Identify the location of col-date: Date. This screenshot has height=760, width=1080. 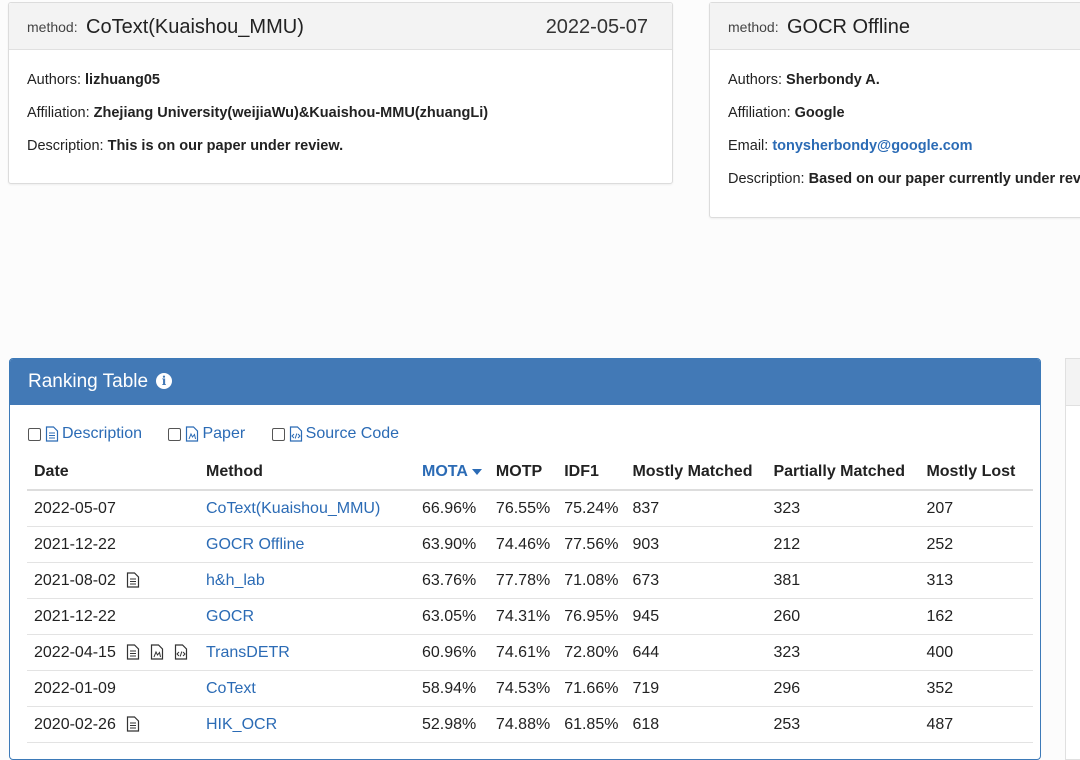
(113, 473).